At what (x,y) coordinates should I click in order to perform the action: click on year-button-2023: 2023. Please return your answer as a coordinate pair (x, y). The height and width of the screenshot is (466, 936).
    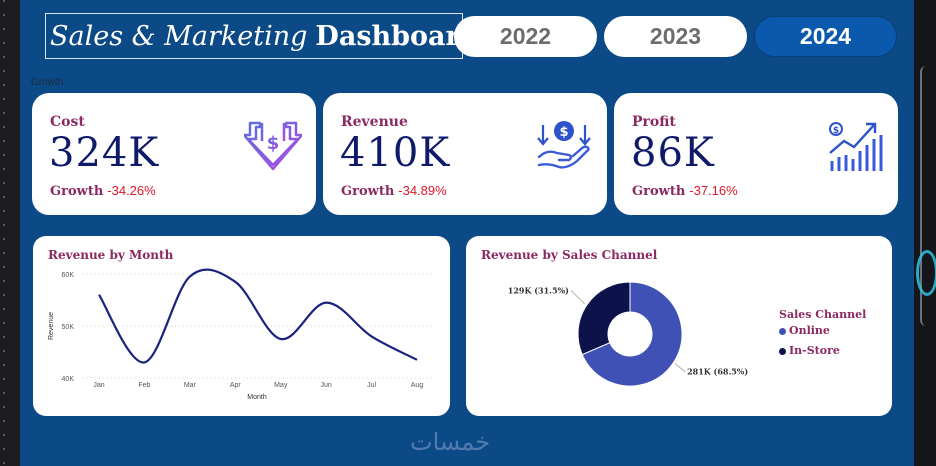
    Looking at the image, I should click on (675, 36).